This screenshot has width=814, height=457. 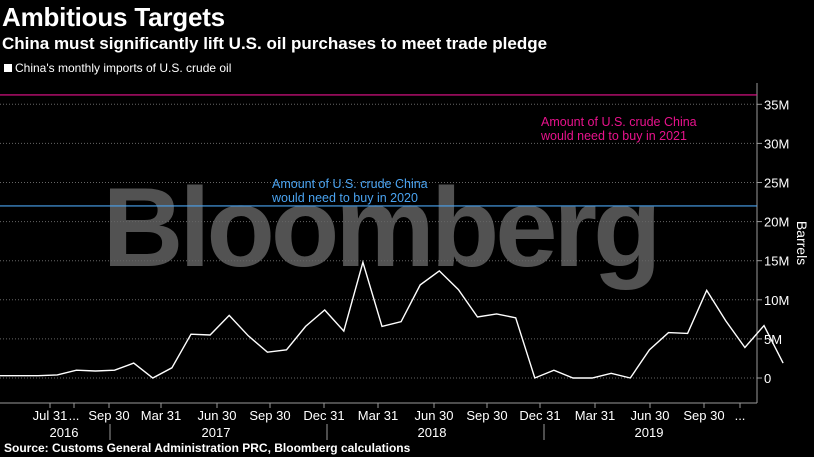 What do you see at coordinates (432, 432) in the screenshot?
I see `year-label: 2018` at bounding box center [432, 432].